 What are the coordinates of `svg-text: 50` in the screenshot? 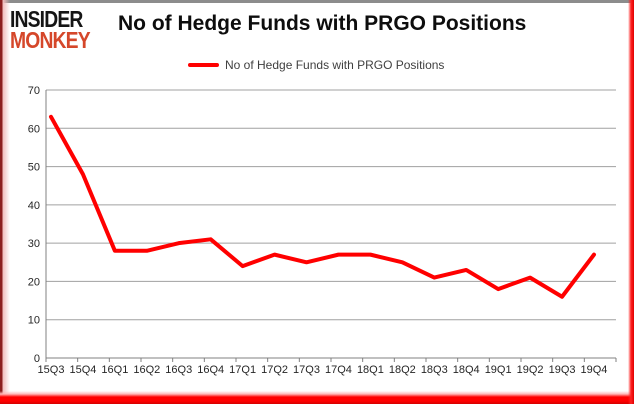 It's located at (34, 168).